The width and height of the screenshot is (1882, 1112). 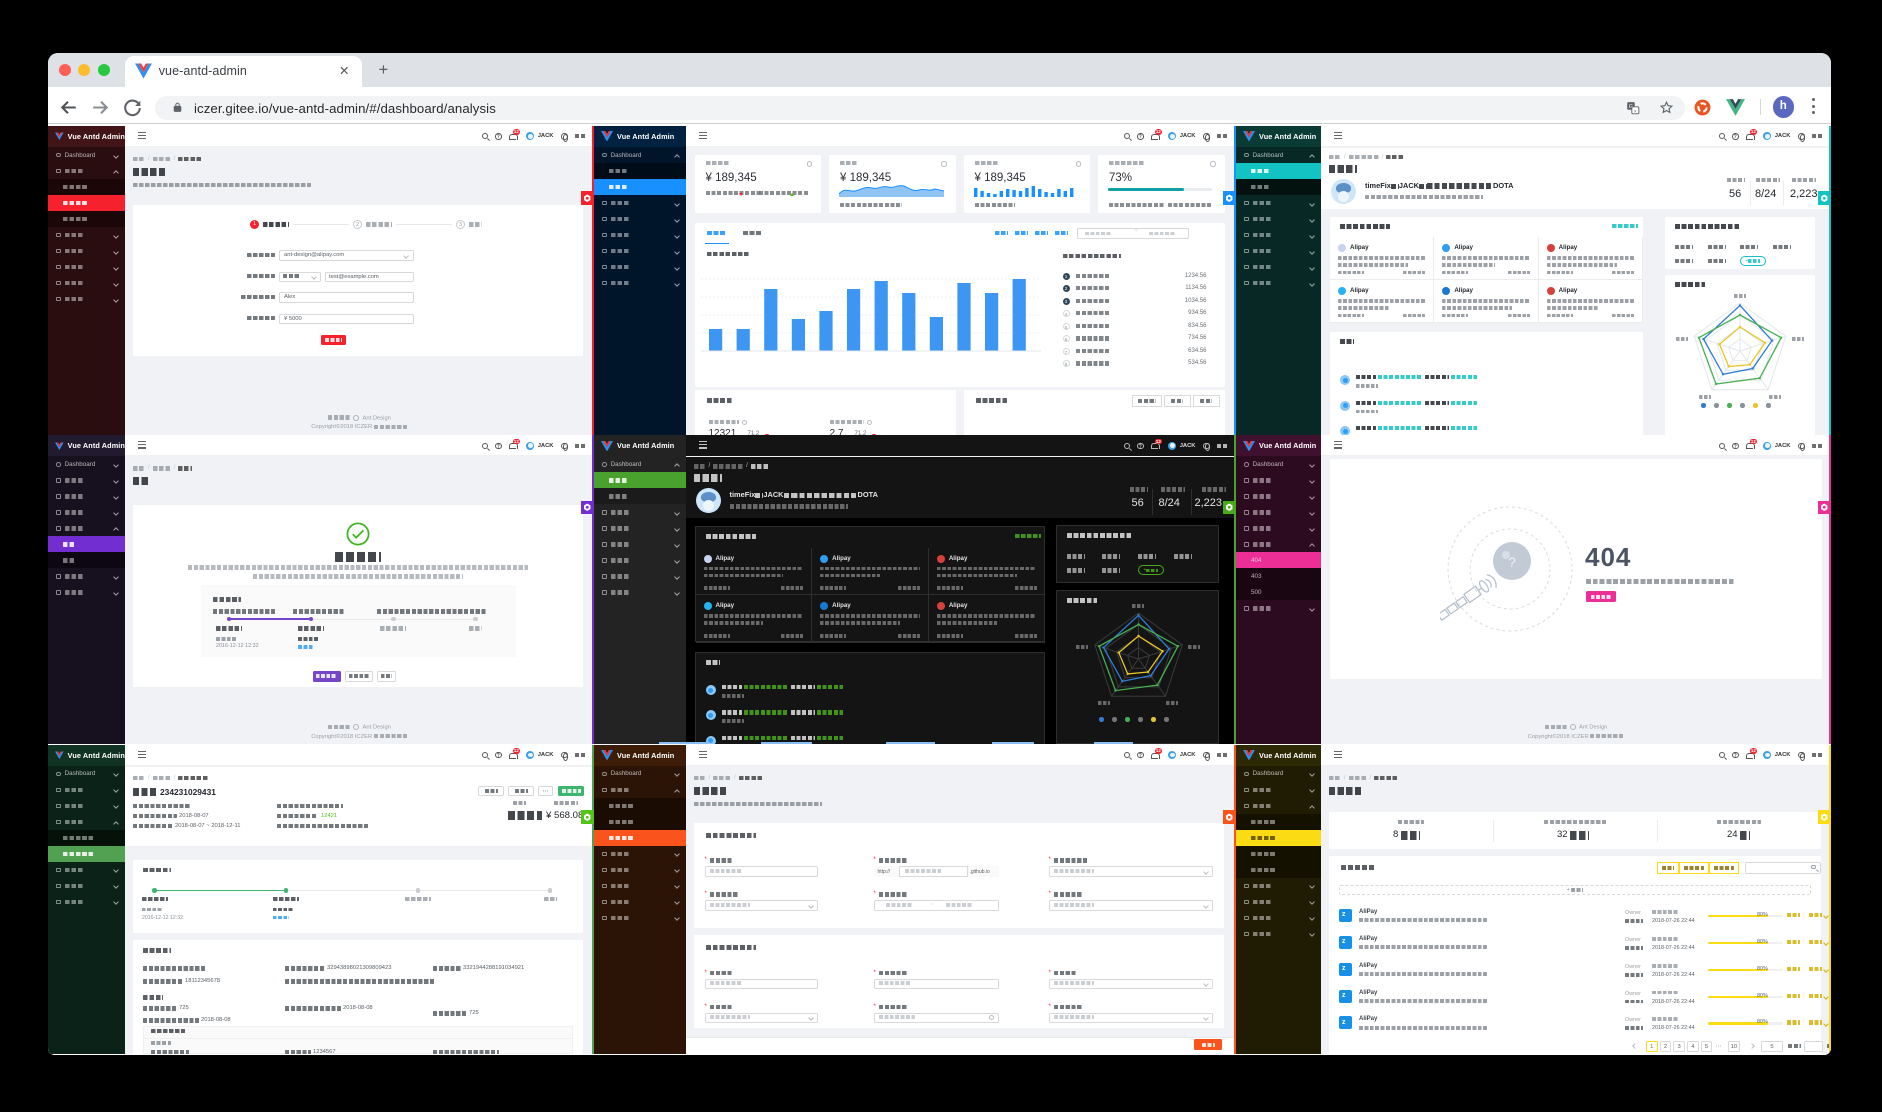 I want to click on svg-text: x, so click(x=1635, y=110).